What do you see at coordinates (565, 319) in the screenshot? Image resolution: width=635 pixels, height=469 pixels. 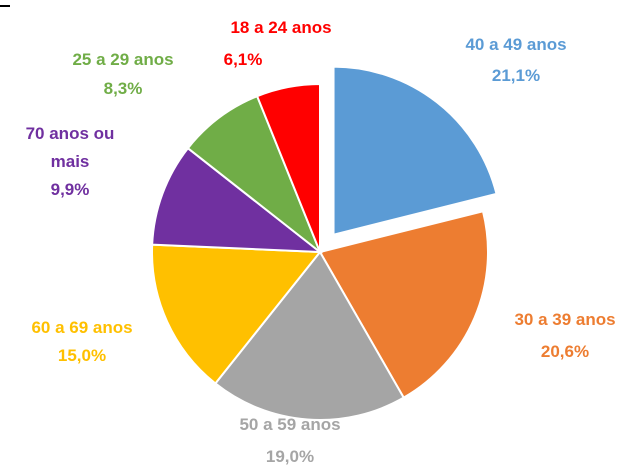 I see `slice-label: 30 a 39 anos` at bounding box center [565, 319].